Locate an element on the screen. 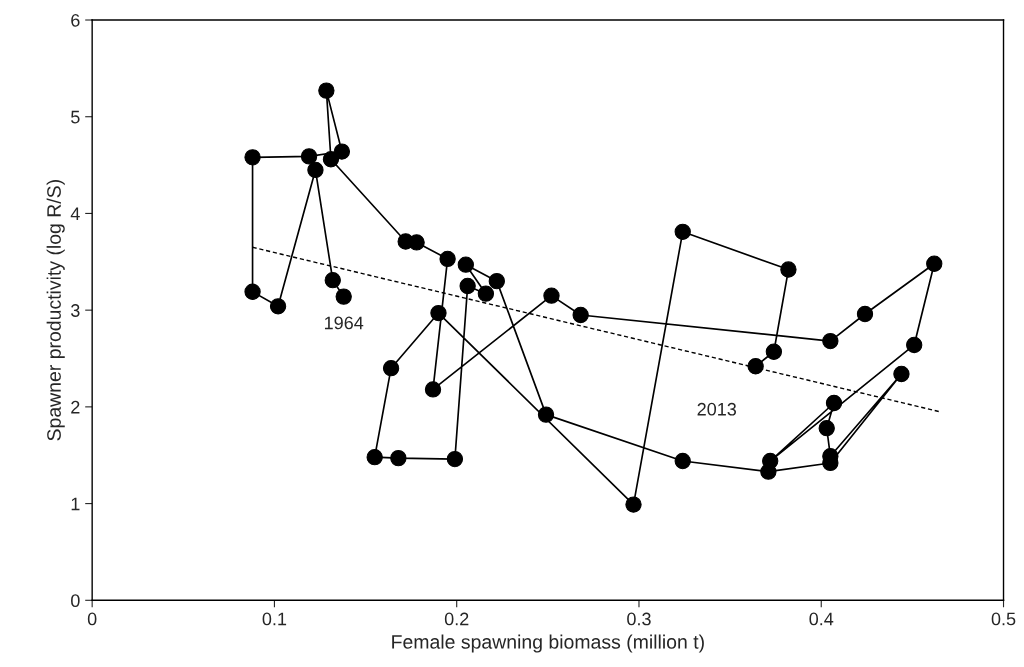  x-axis-title: Female spawning biomass (million t) is located at coordinates (548, 643).